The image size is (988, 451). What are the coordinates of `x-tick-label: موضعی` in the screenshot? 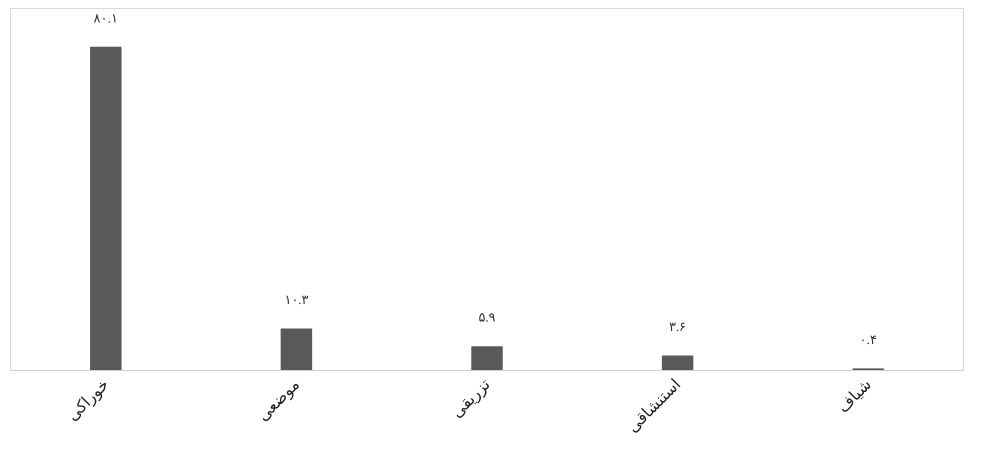 It's located at (278, 399).